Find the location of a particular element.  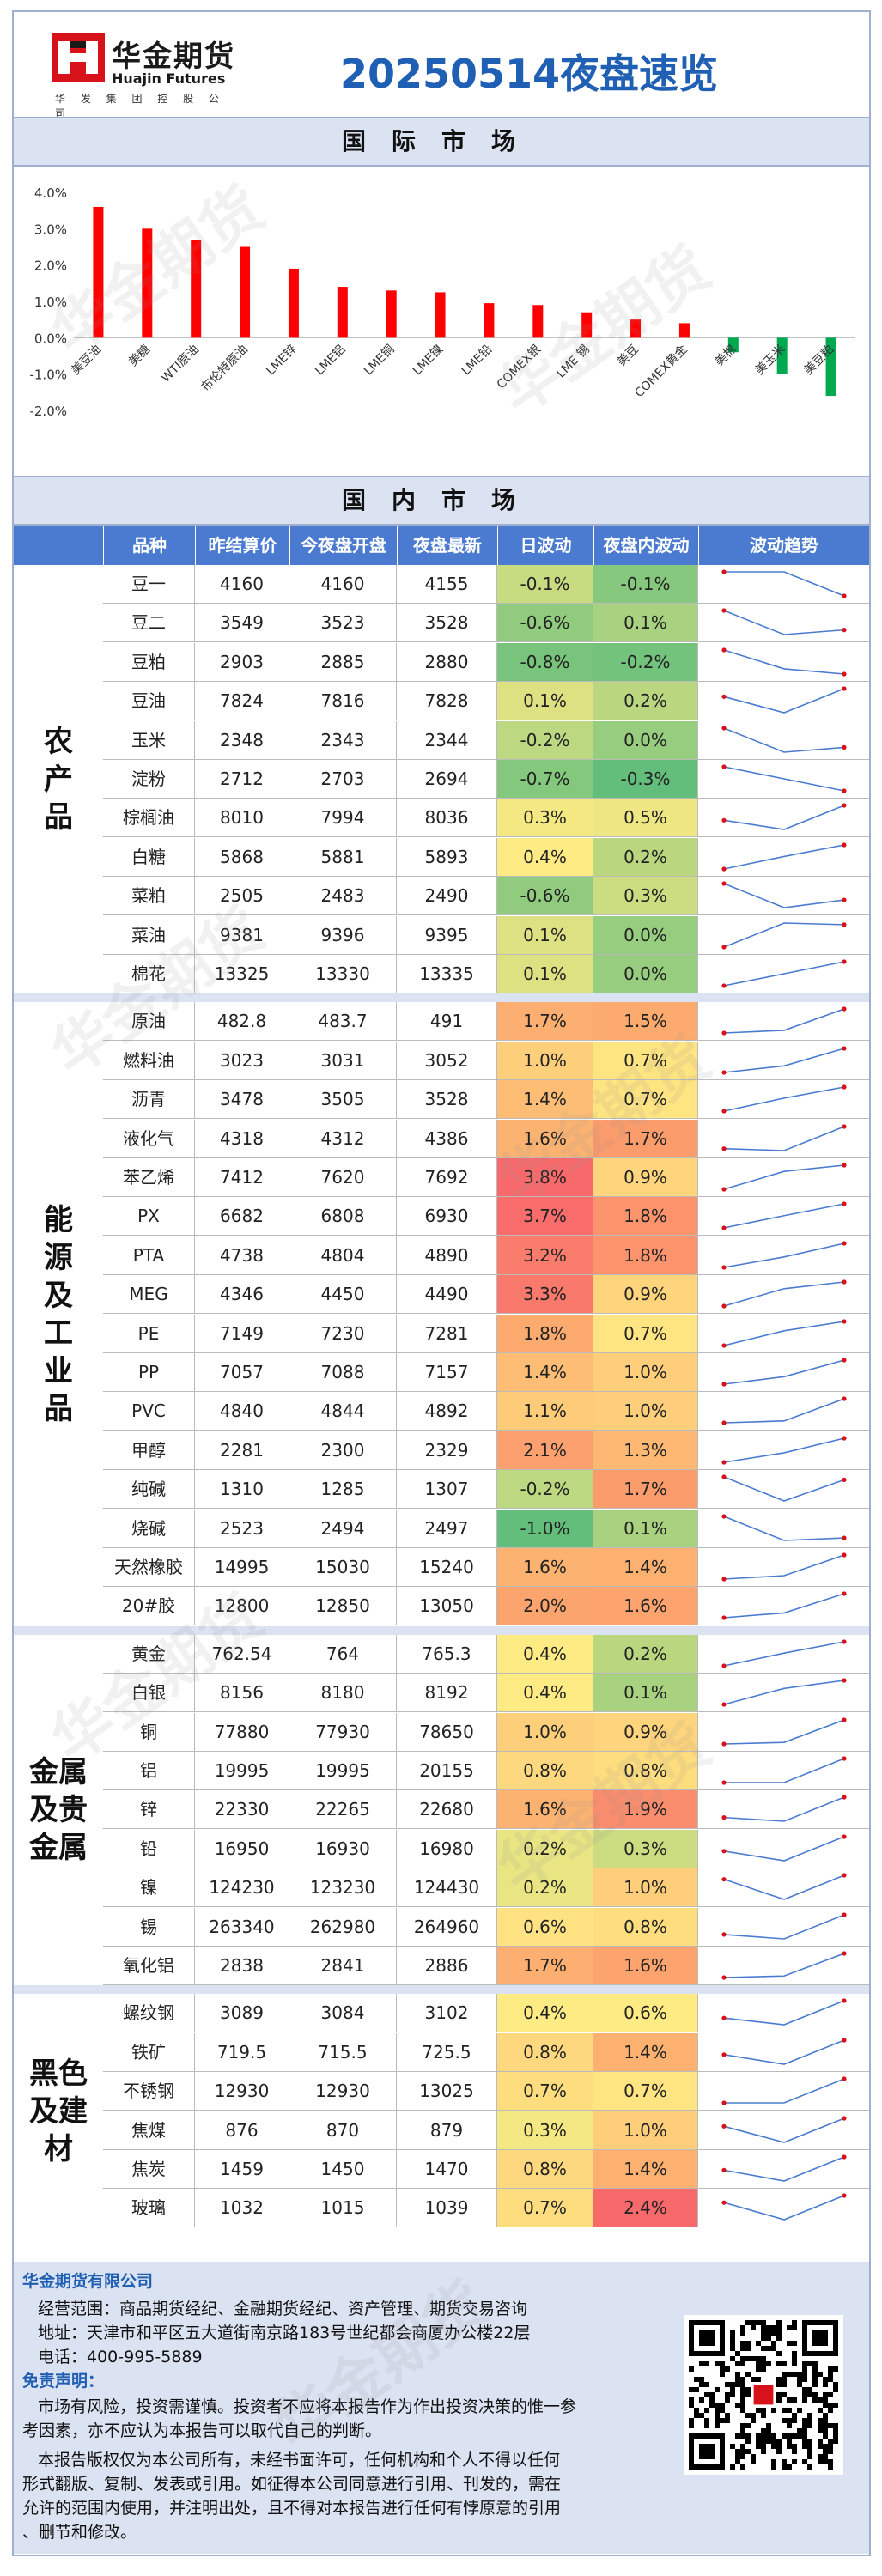

section-domestic: 国内市场 is located at coordinates (441, 501).